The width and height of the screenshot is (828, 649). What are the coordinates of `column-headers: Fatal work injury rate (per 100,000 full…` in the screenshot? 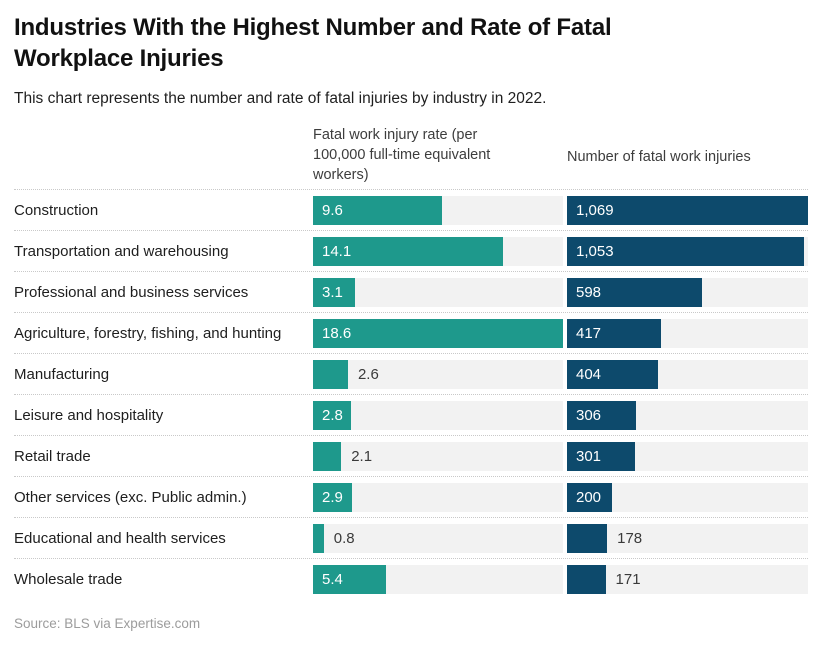 It's located at (411, 157).